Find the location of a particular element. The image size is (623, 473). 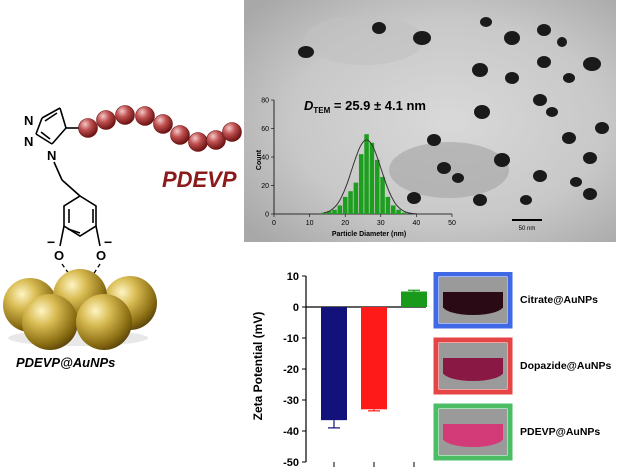

histogram-x-tick-label: 40 is located at coordinates (417, 223).